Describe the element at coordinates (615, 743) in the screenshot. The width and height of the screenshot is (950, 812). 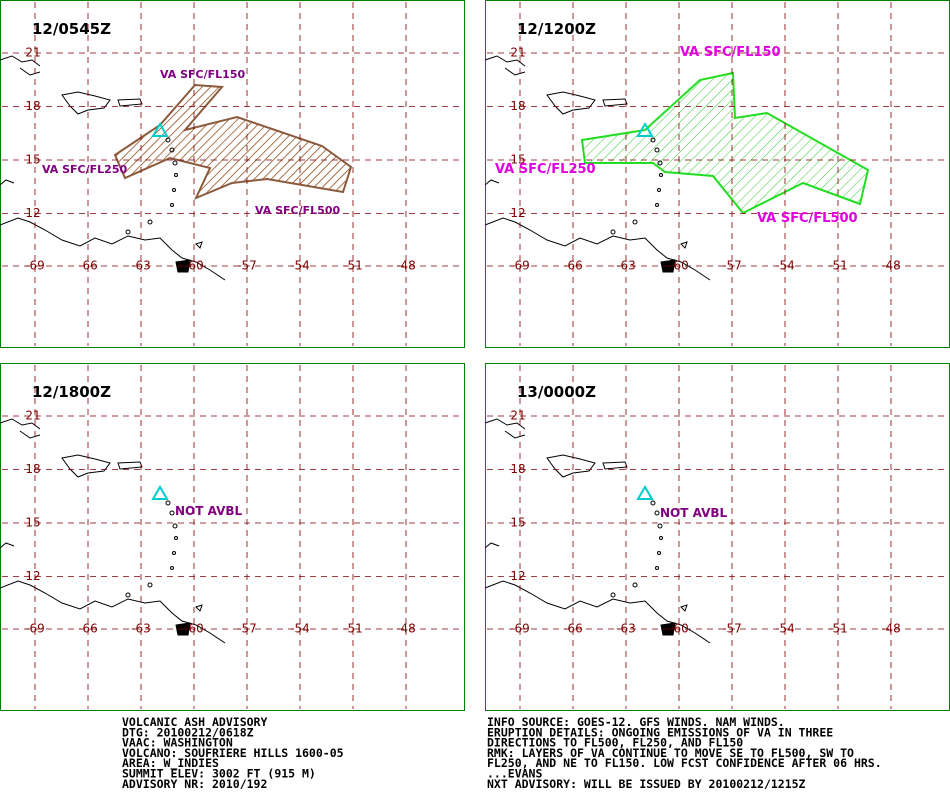
I see `advisory-line: DIRECTIONS TO FL500, FL250, AND FL150` at that location.